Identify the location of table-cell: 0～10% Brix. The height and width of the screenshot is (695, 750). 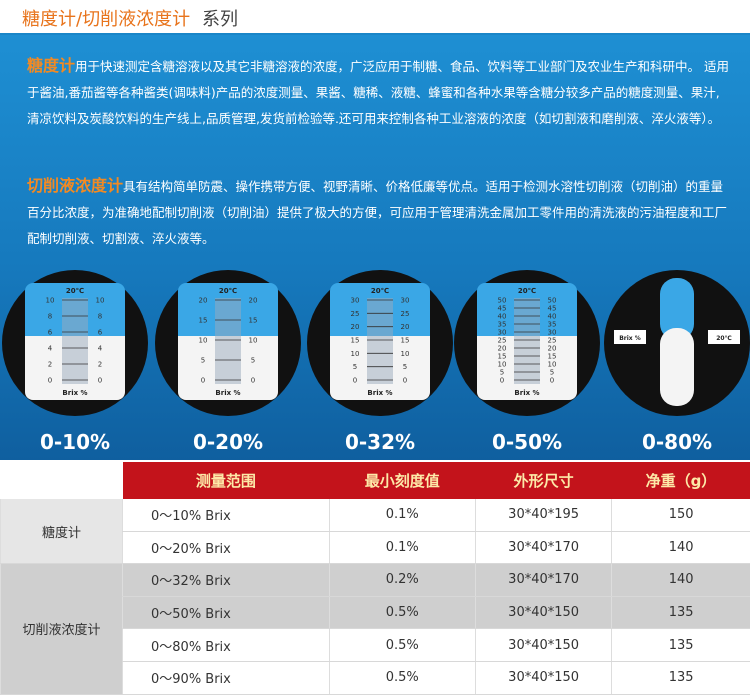
(226, 515).